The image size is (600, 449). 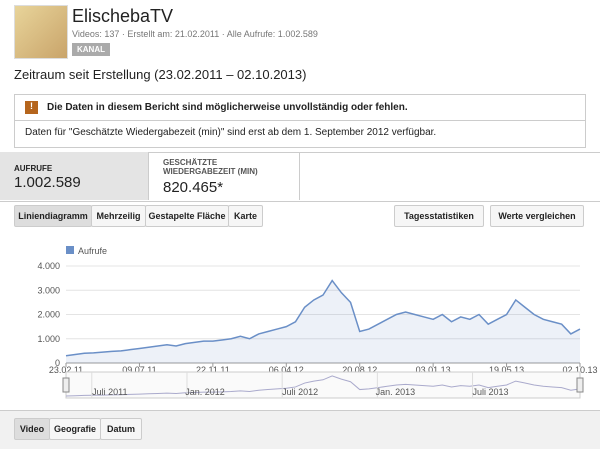 What do you see at coordinates (139, 370) in the screenshot?
I see `x-tick-label: 09.07.11` at bounding box center [139, 370].